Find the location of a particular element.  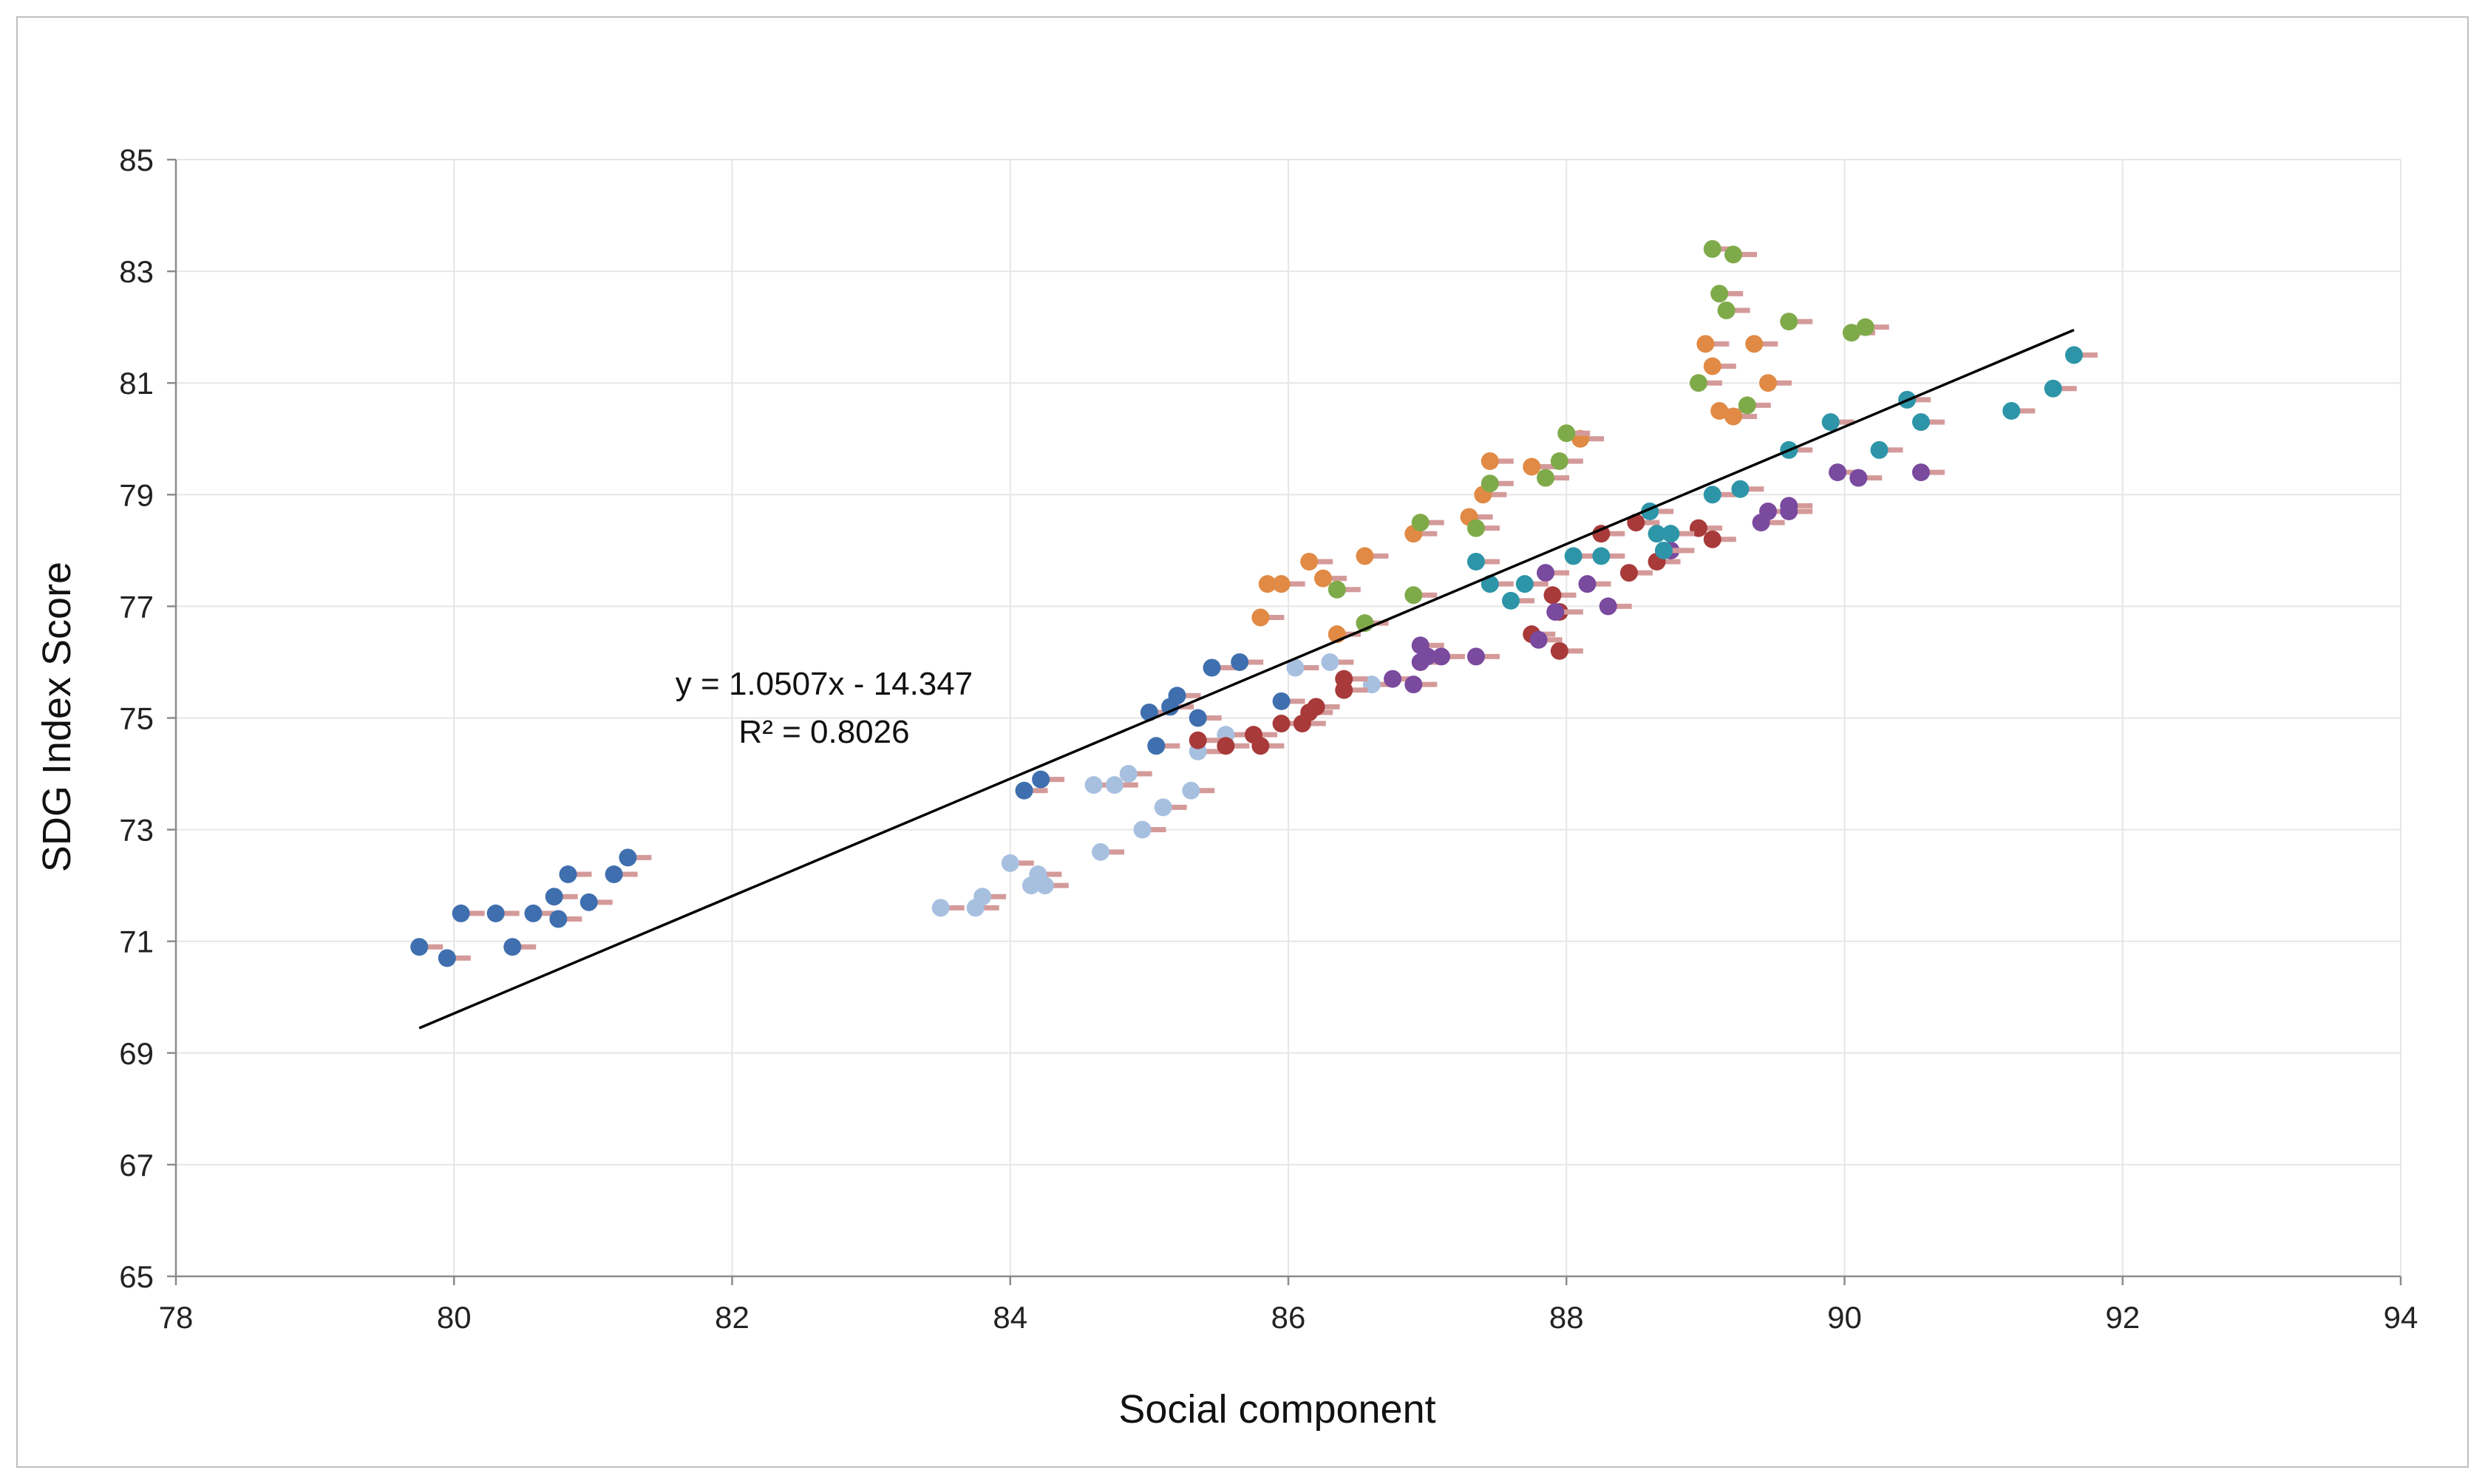

y-tick-label: 81 is located at coordinates (136, 384).